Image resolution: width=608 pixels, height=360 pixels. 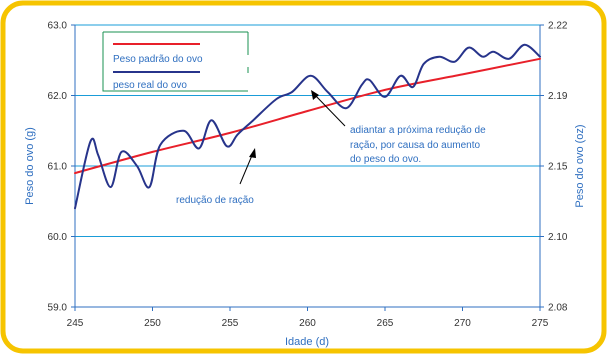 I want to click on legend-frame, so click(x=175, y=61).